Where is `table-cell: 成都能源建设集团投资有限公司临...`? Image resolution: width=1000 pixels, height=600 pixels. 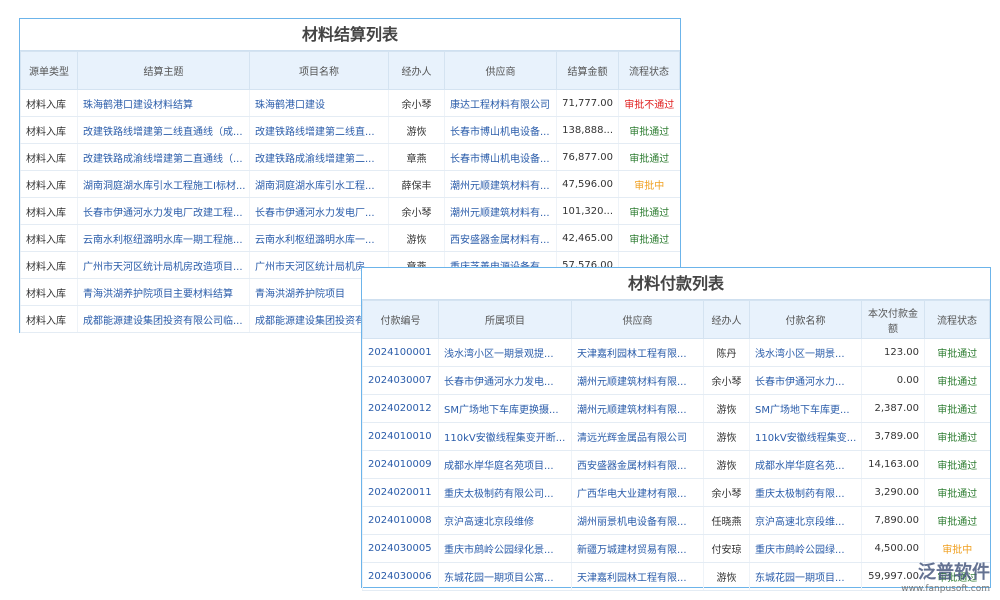 table-cell: 成都能源建设集团投资有限公司临... is located at coordinates (163, 319).